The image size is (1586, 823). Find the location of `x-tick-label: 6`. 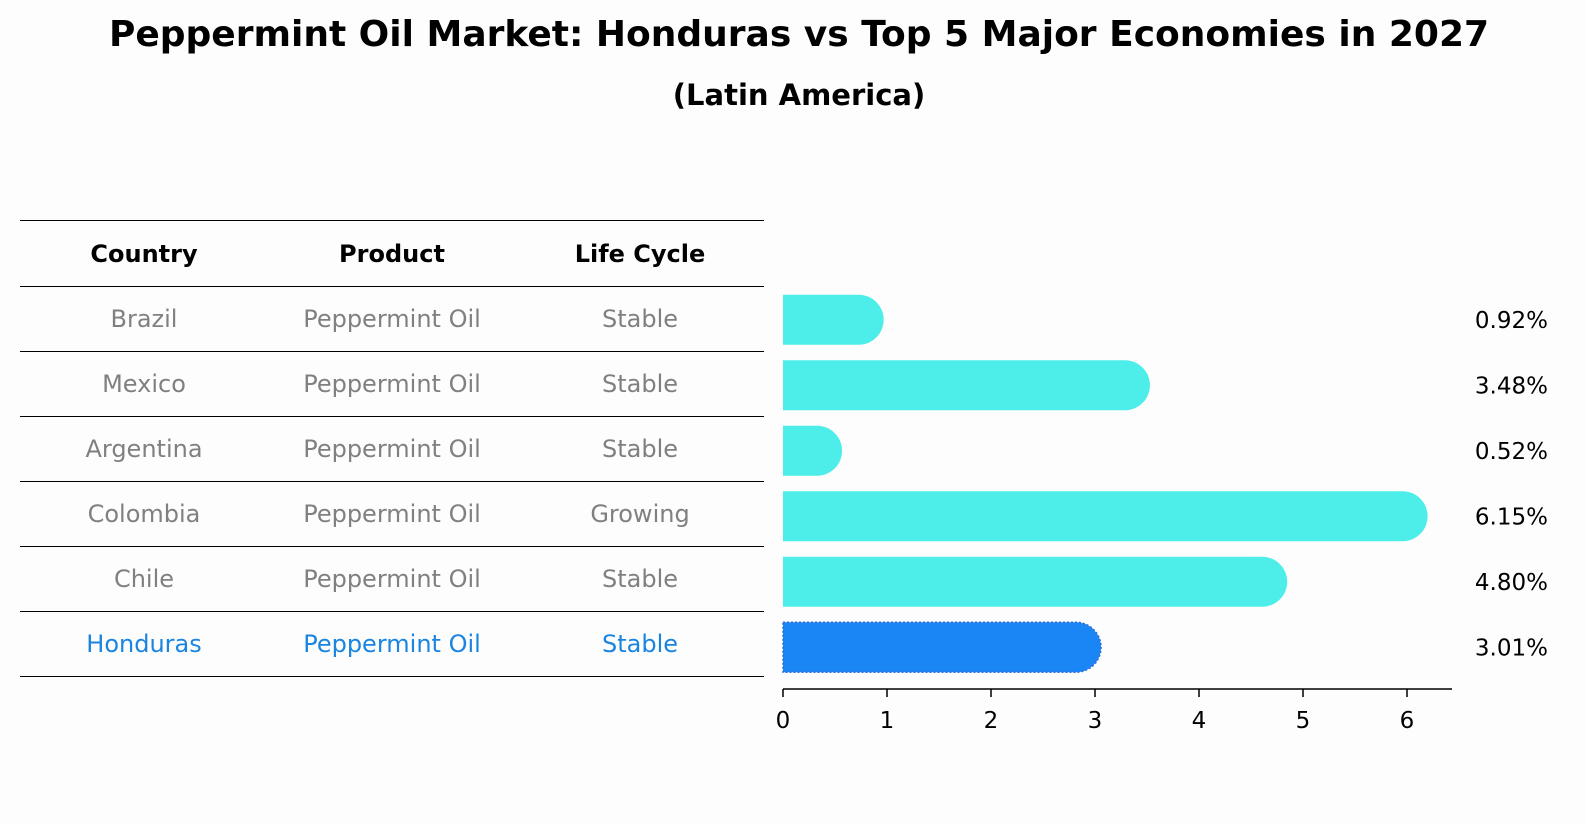

x-tick-label: 6 is located at coordinates (1407, 721).